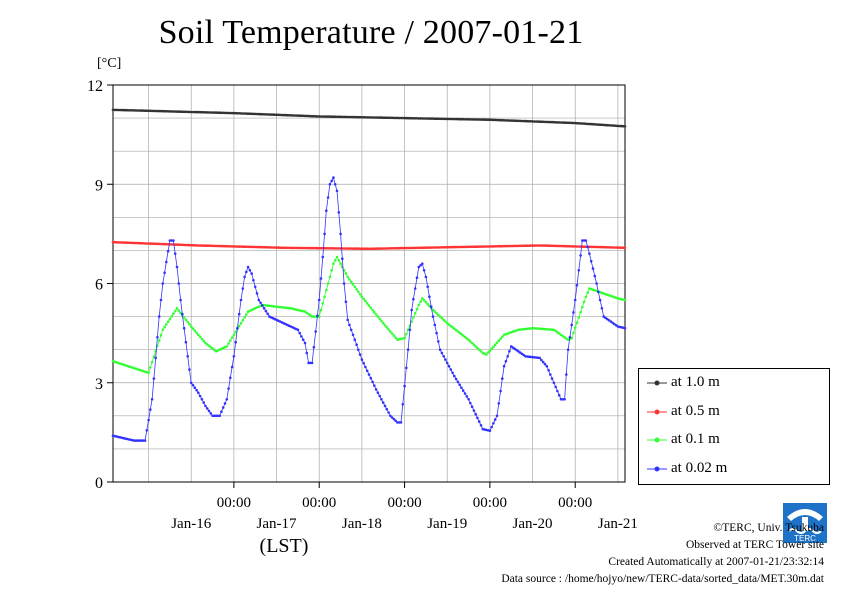  I want to click on terc-logo: TERC, so click(805, 523).